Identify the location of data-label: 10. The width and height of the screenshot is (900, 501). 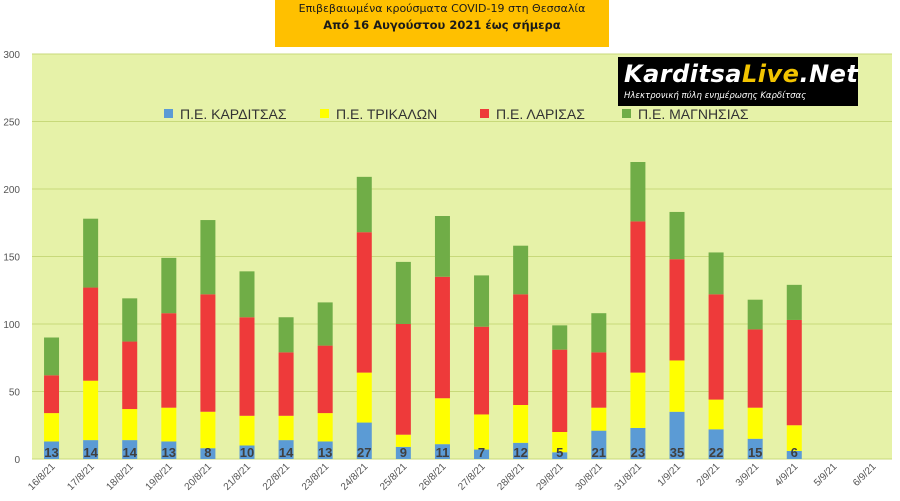
(247, 452).